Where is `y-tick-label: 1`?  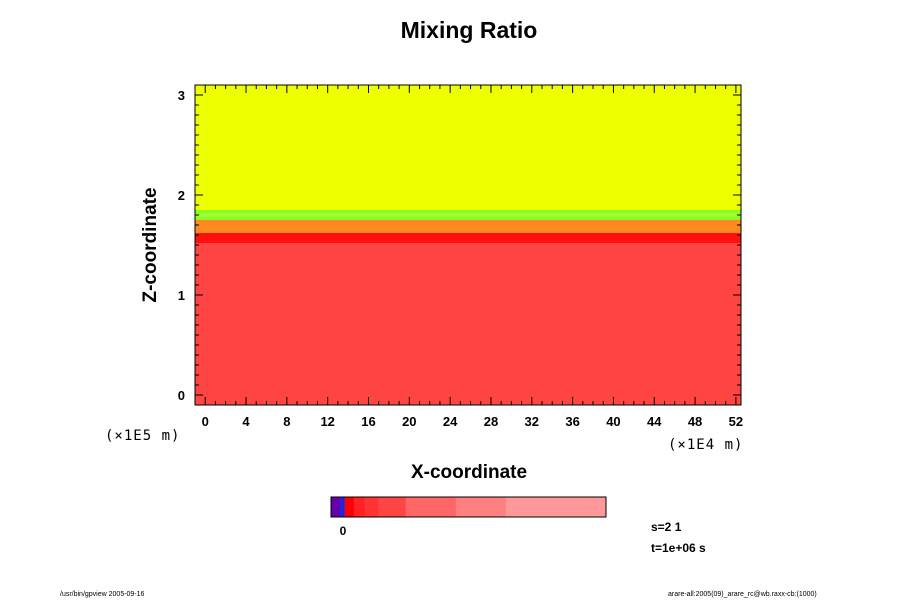 y-tick-label: 1 is located at coordinates (181, 295).